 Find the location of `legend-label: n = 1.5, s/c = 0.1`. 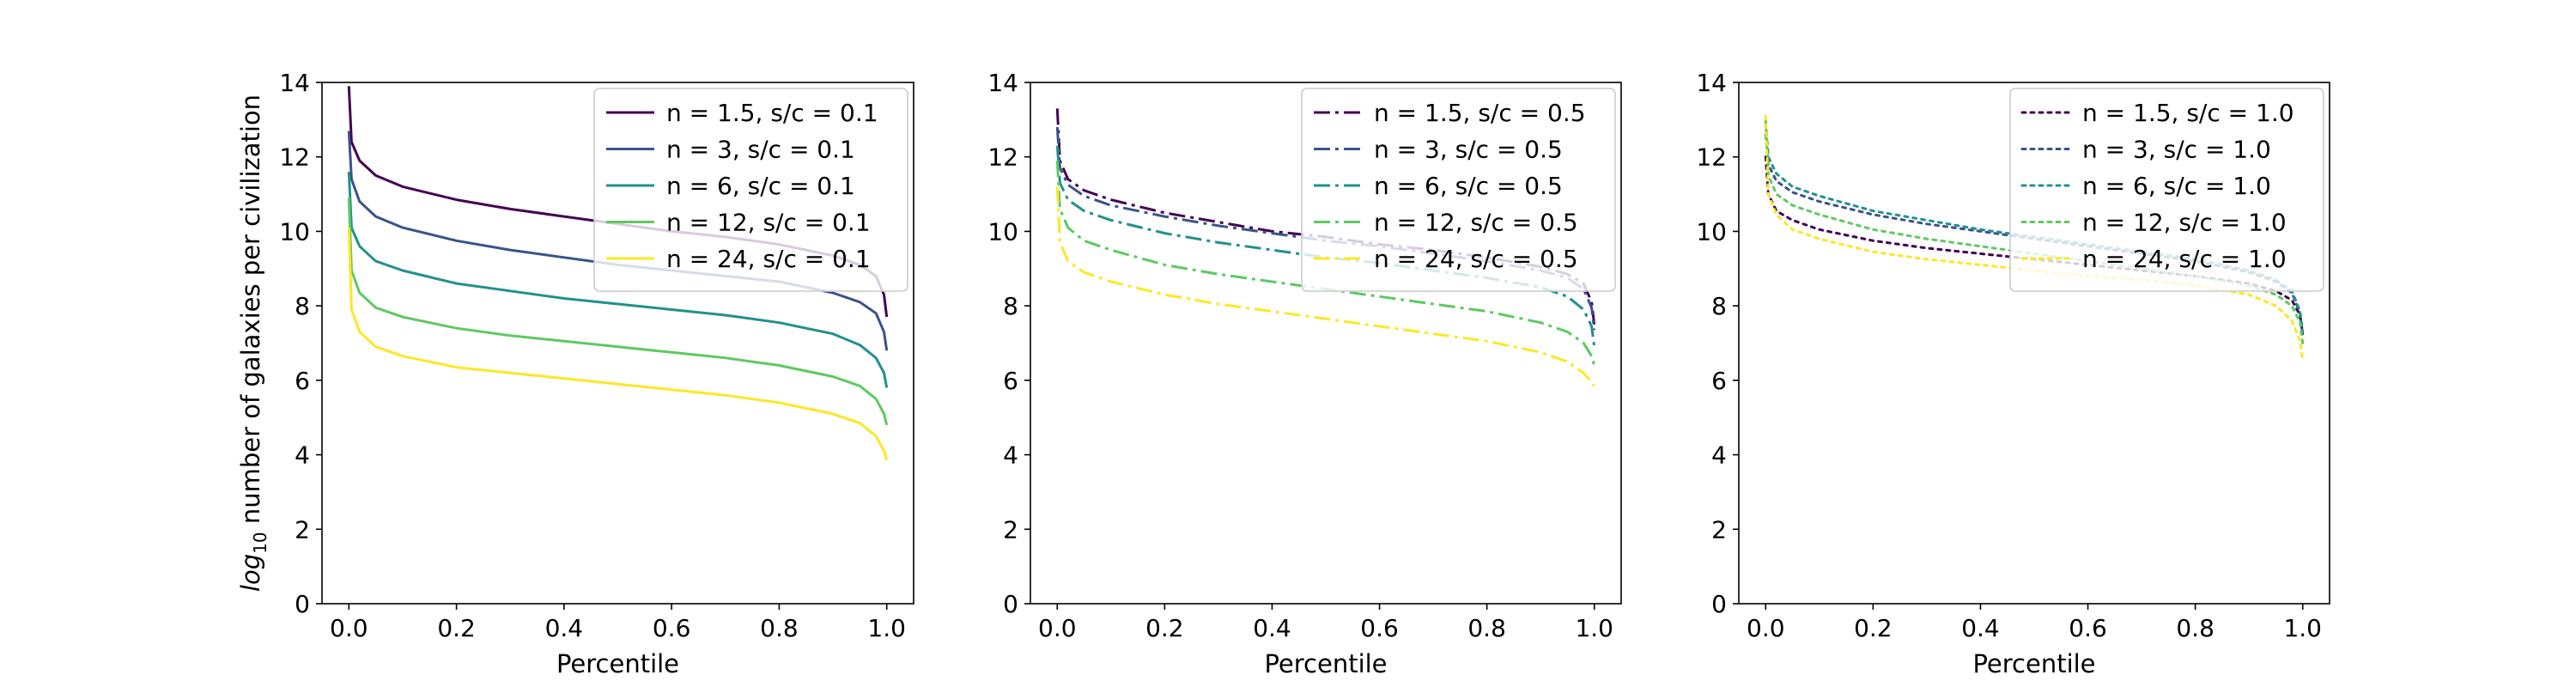

legend-label: n = 1.5, s/c = 0.1 is located at coordinates (772, 113).